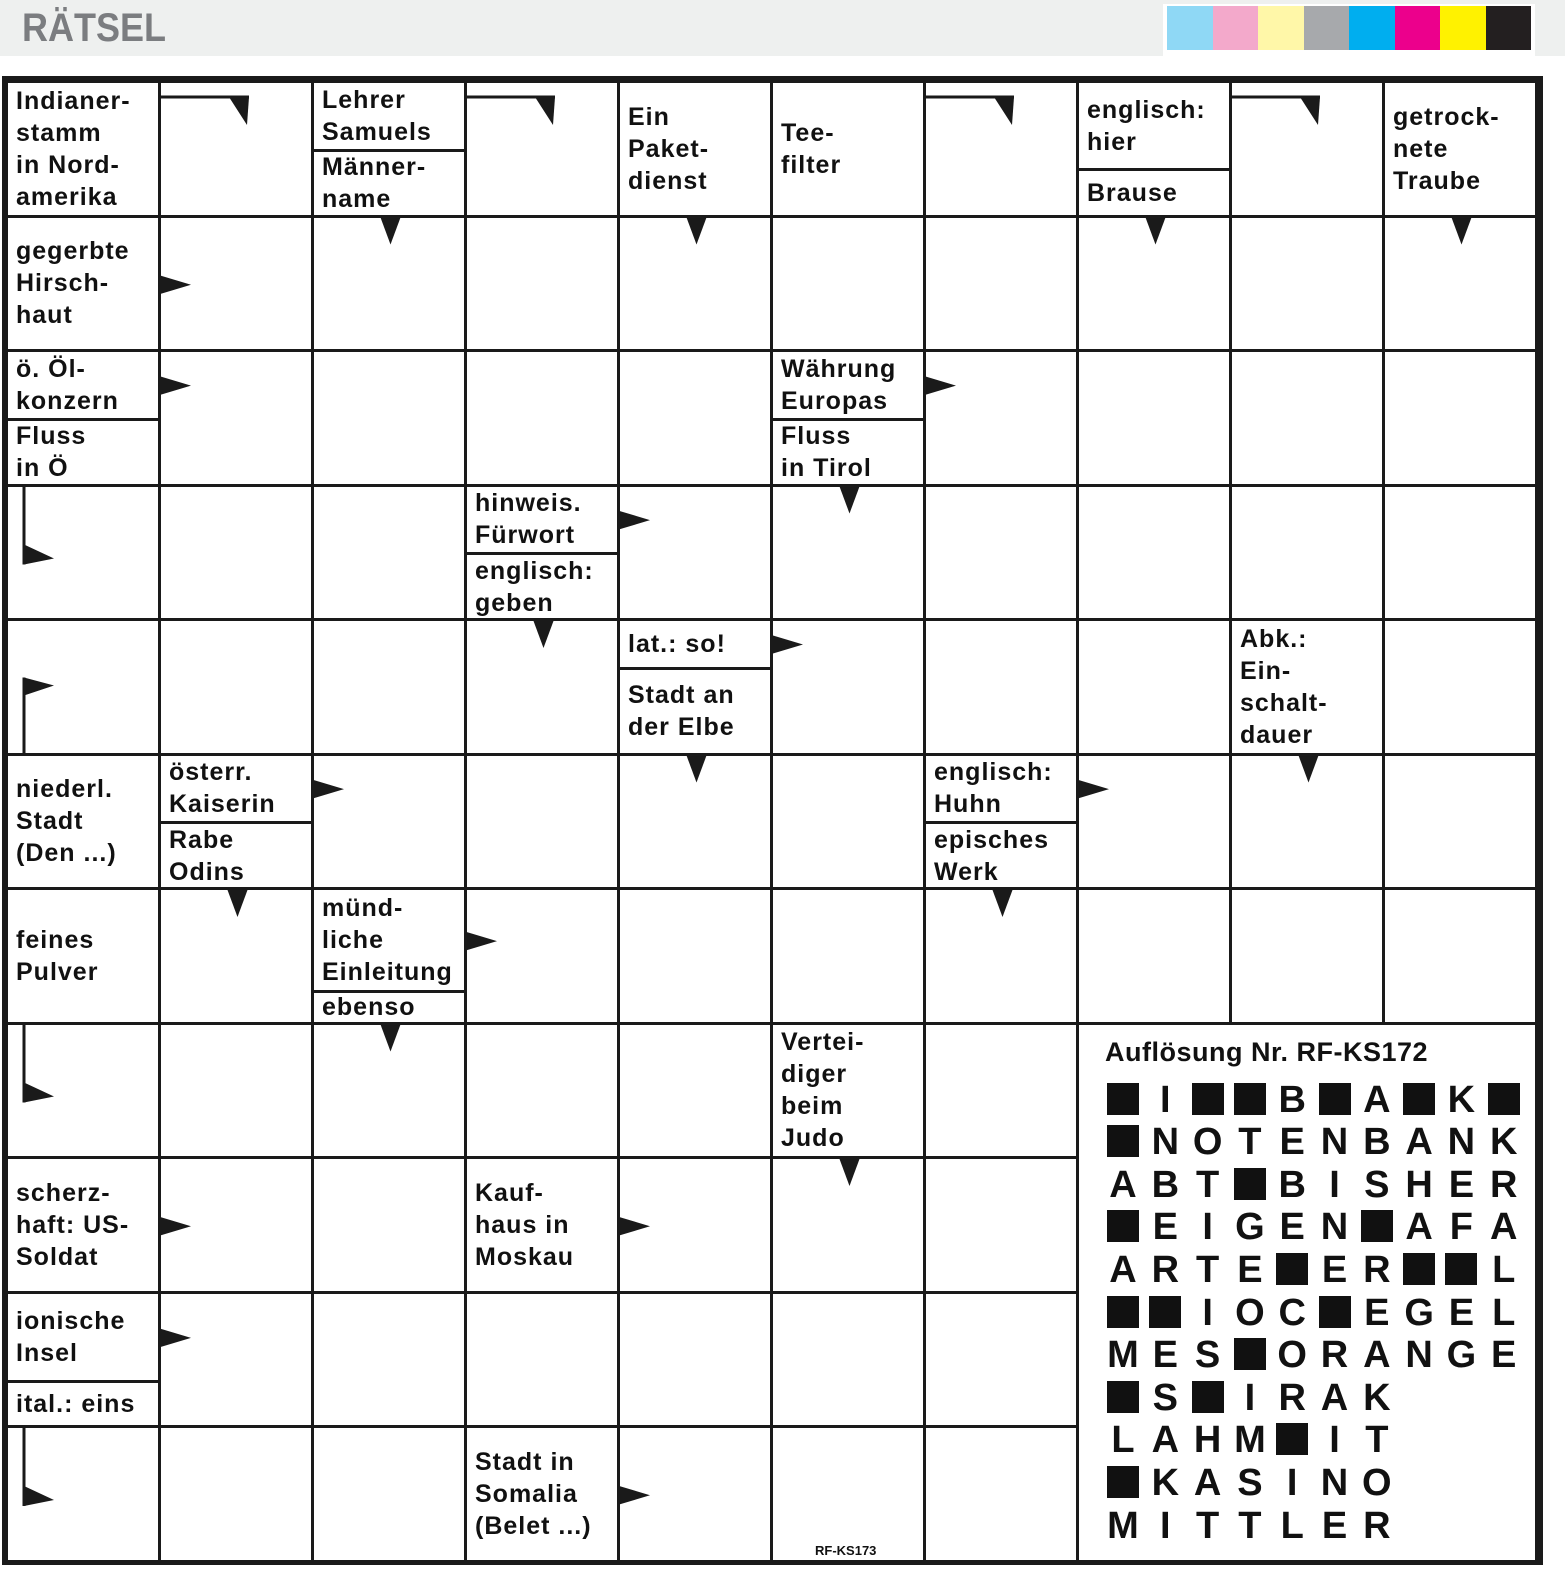 Image resolution: width=1565 pixels, height=1588 pixels. Describe the element at coordinates (1419, 1184) in the screenshot. I see `solution-letter: H` at that location.